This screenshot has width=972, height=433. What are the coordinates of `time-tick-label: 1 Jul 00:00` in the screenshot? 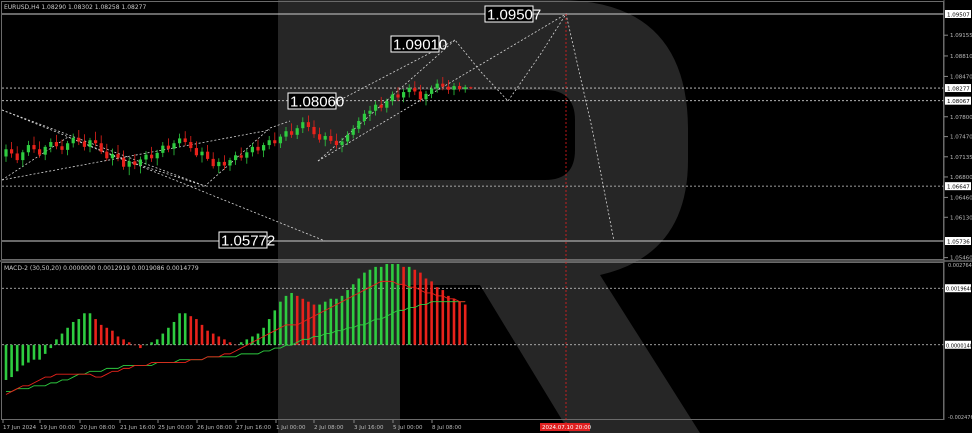 It's located at (291, 428).